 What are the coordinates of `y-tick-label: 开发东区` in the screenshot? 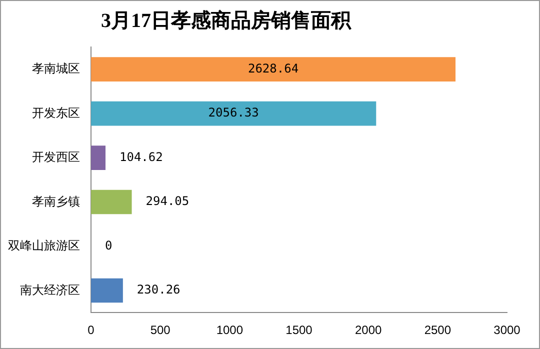 It's located at (56, 113).